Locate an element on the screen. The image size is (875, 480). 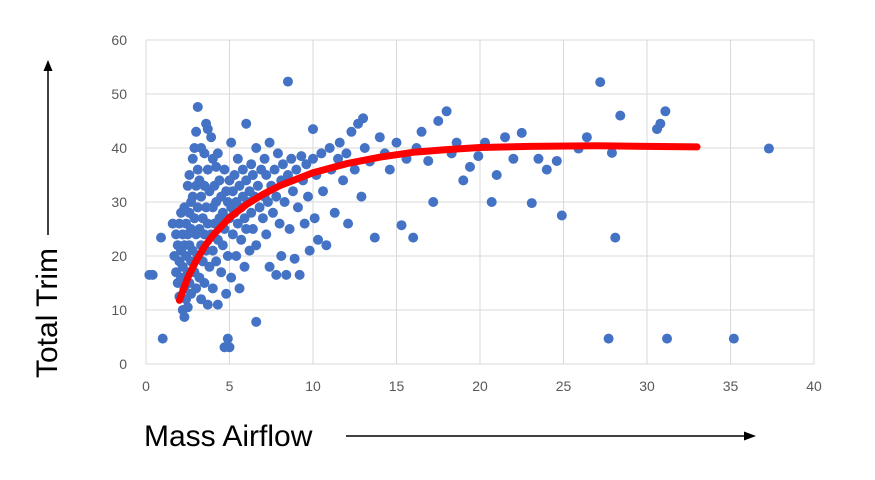
x-axis-title: Mass Airflow is located at coordinates (228, 436).